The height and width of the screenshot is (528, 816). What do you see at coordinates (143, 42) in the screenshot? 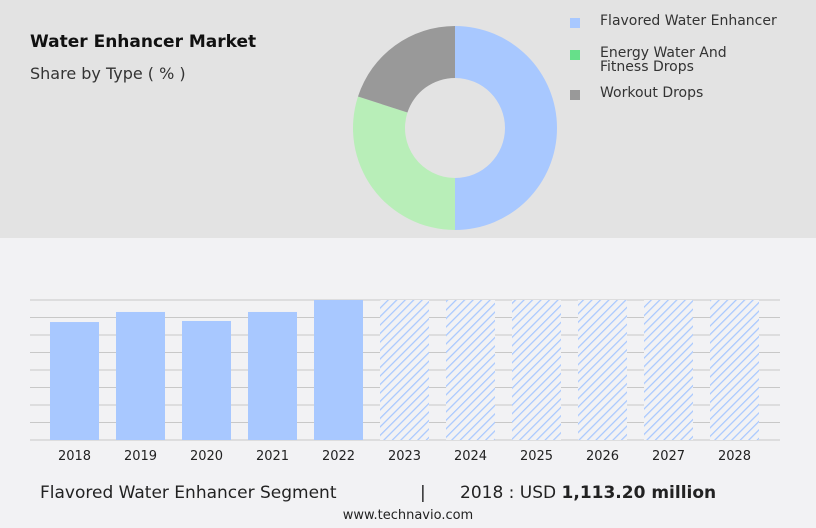
I see `page-title: Water Enhancer Market` at bounding box center [143, 42].